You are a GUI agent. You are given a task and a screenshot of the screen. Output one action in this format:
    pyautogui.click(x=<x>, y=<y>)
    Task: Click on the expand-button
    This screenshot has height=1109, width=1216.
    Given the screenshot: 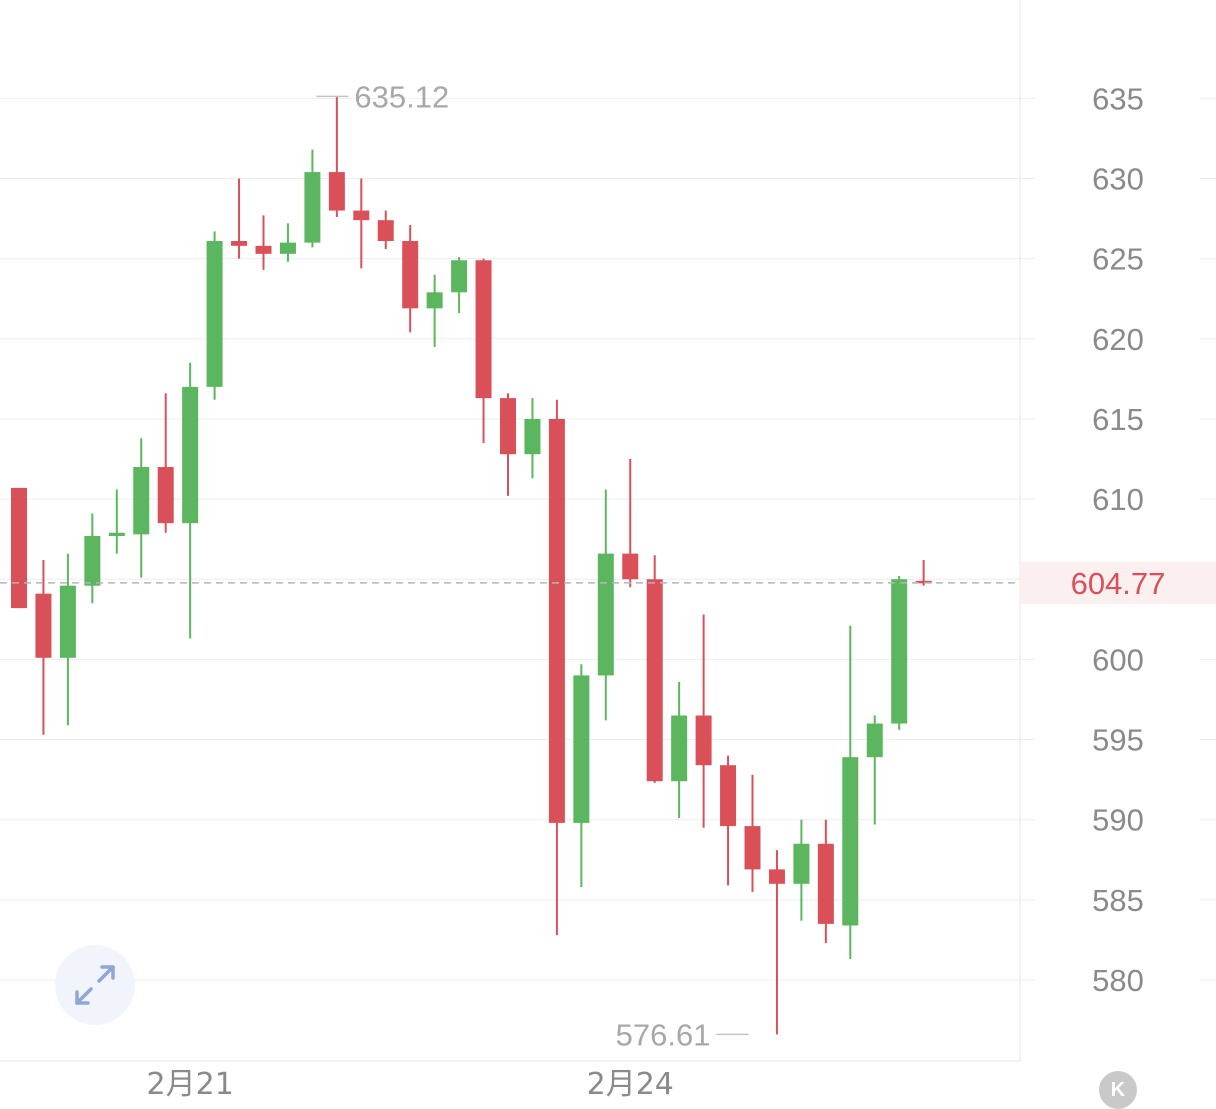 What is the action you would take?
    pyautogui.click(x=95, y=985)
    